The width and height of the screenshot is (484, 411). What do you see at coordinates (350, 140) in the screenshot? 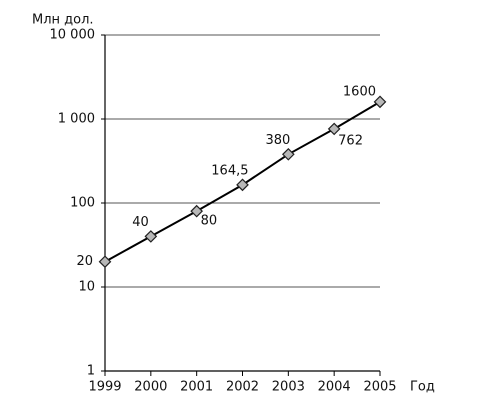
I see `data-label: 762` at bounding box center [350, 140].